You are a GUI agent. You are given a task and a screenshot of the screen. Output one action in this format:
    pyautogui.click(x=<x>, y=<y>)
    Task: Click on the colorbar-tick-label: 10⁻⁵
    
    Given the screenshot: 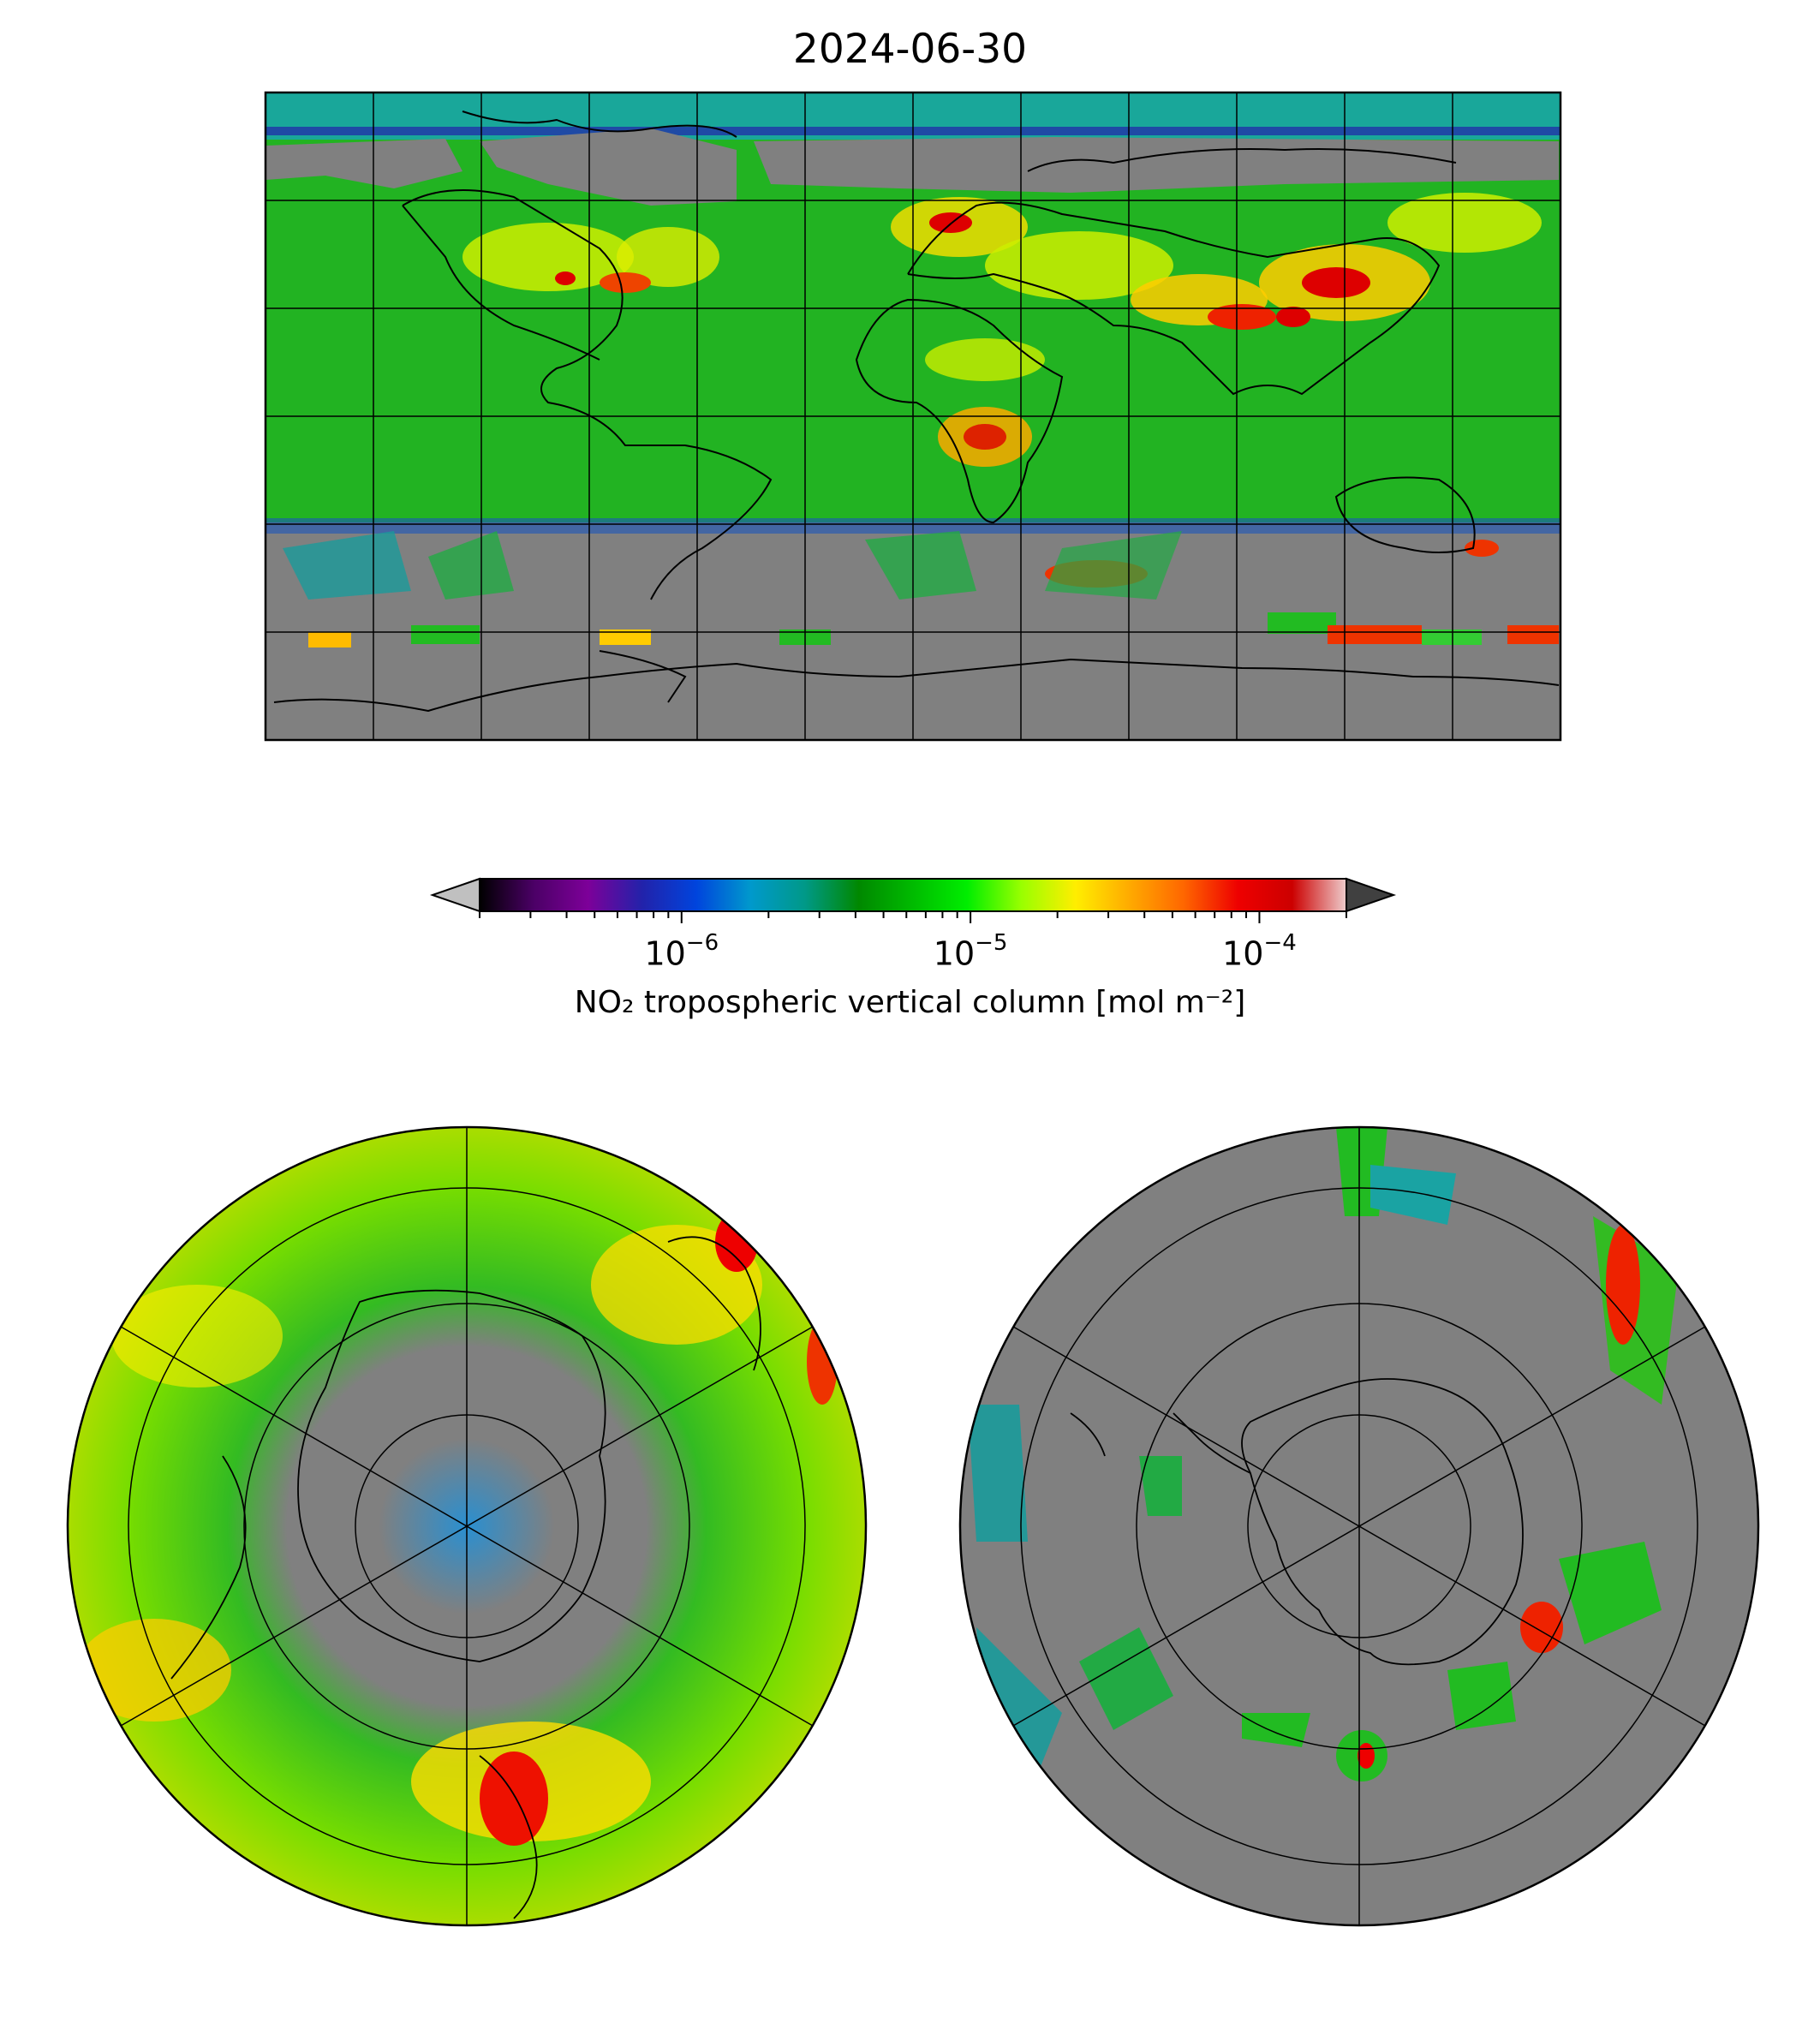 What is the action you would take?
    pyautogui.click(x=970, y=951)
    